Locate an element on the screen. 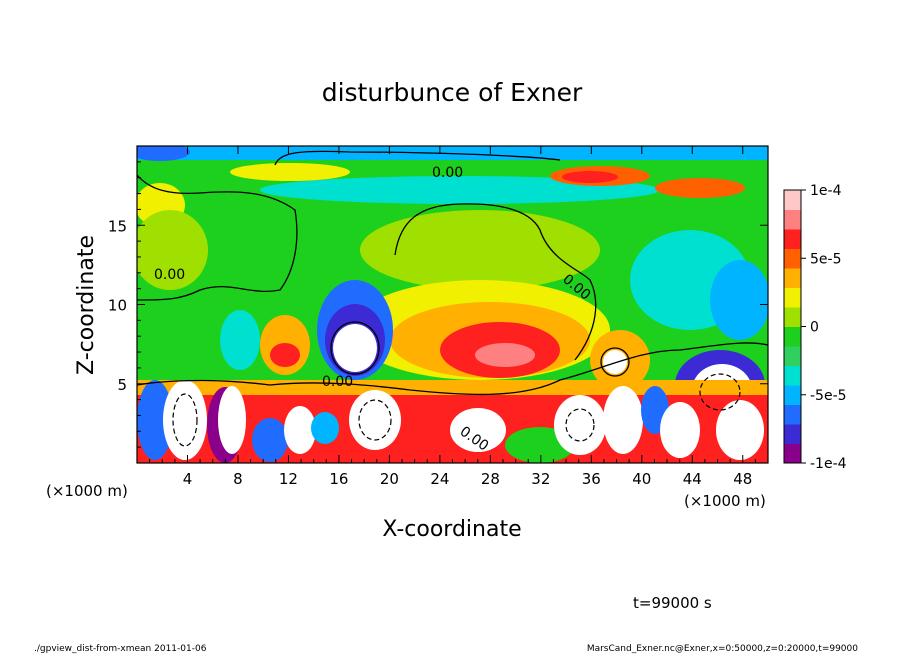 Image resolution: width=904 pixels, height=654 pixels. x-tick-label: 28 is located at coordinates (490, 479).